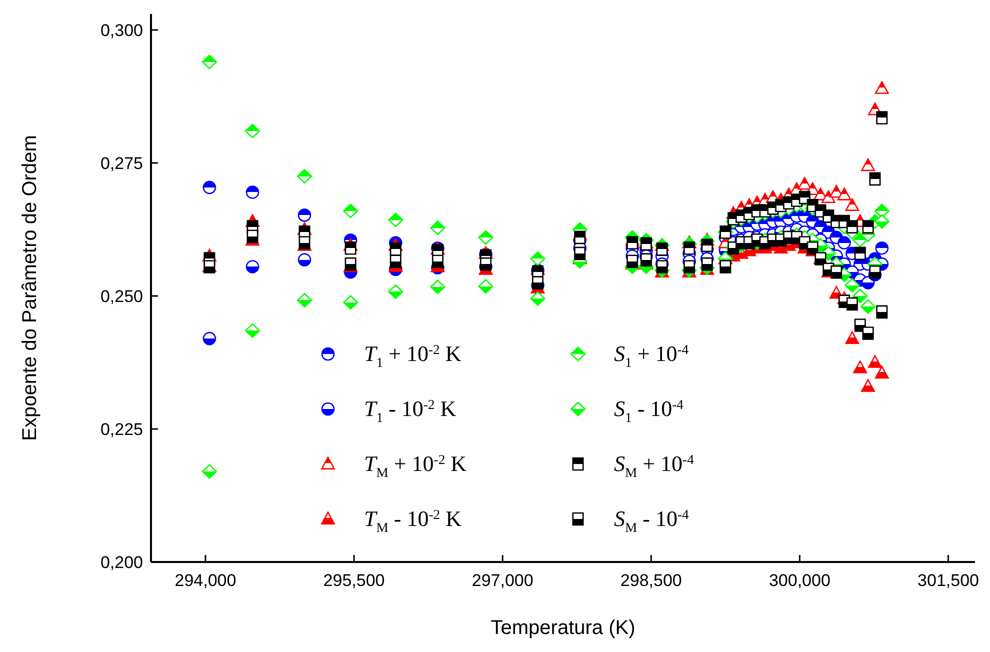 This screenshot has height=652, width=990. What do you see at coordinates (563, 628) in the screenshot?
I see `x-axis-title: Temperatura (K)` at bounding box center [563, 628].